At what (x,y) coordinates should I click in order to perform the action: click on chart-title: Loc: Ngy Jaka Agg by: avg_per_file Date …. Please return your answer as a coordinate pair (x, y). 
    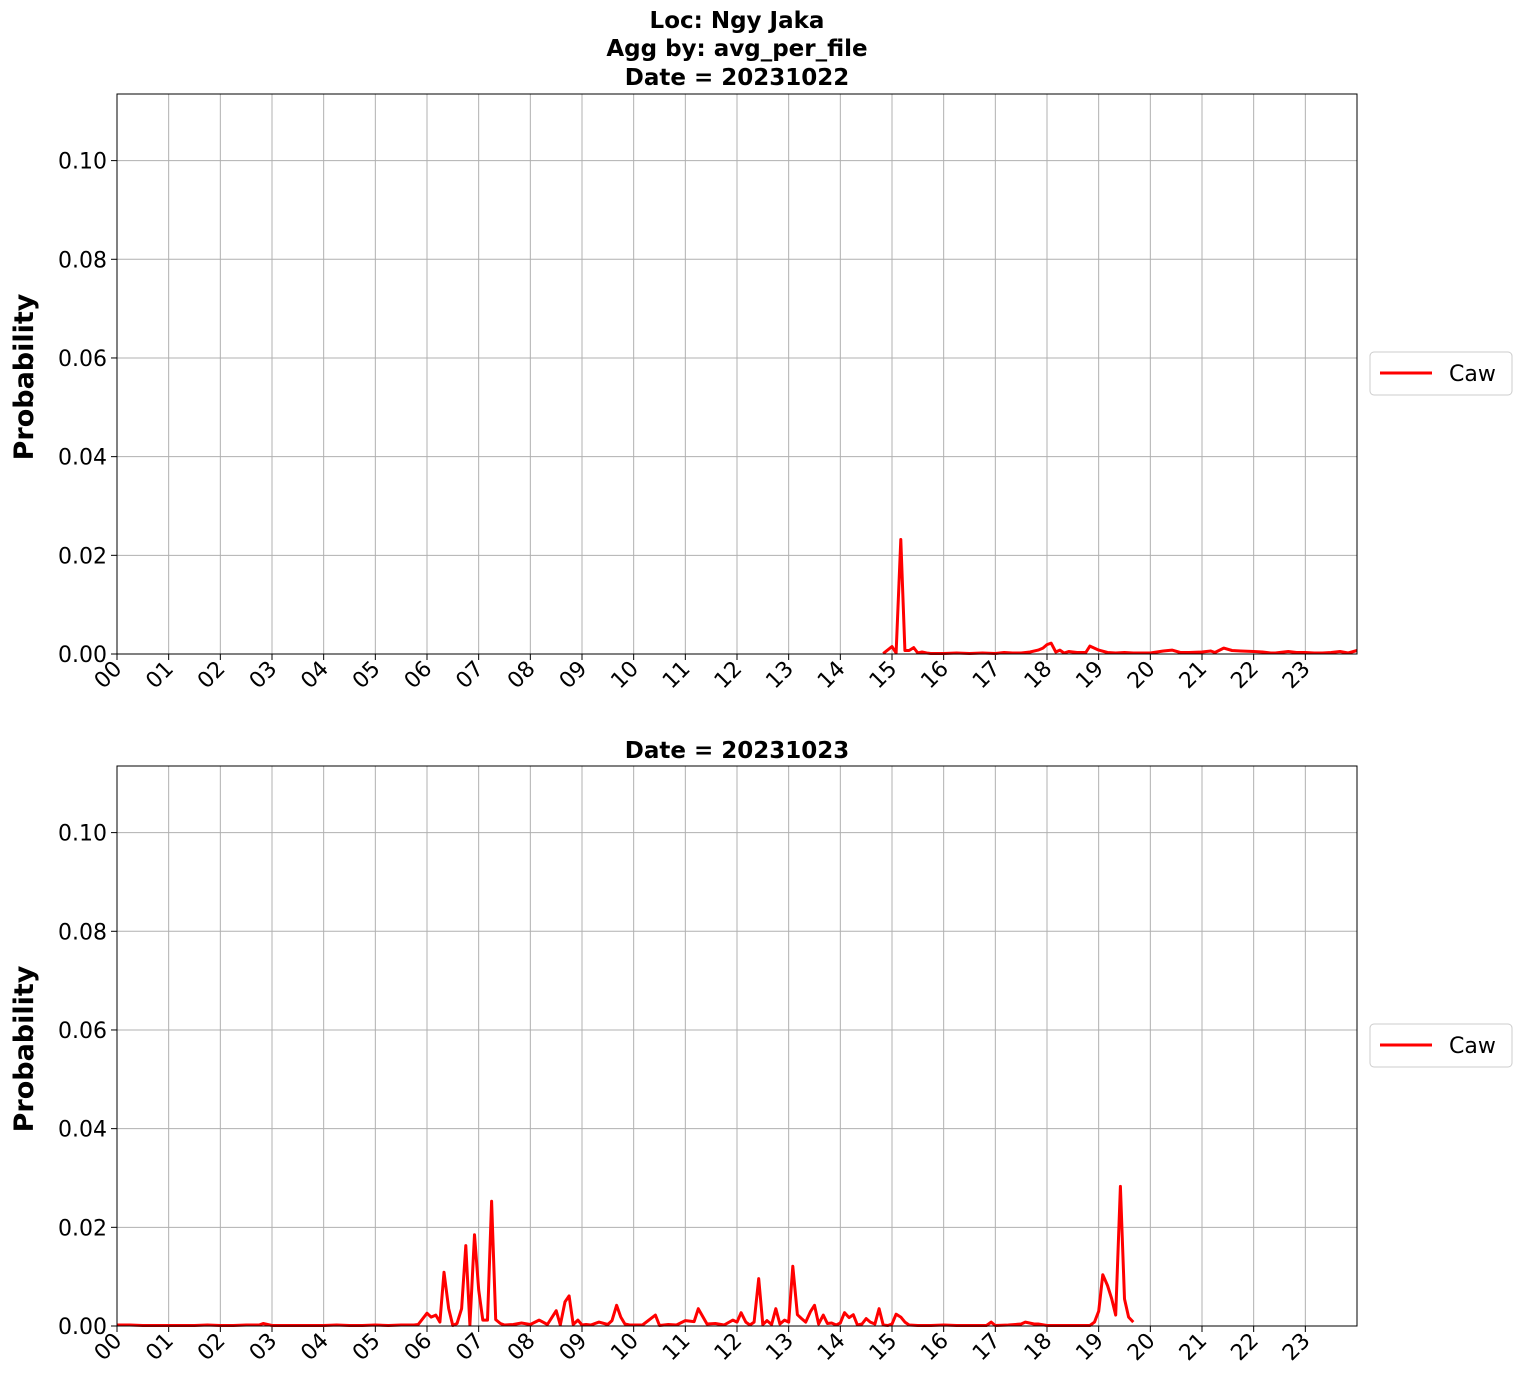
    Looking at the image, I should click on (736, 49).